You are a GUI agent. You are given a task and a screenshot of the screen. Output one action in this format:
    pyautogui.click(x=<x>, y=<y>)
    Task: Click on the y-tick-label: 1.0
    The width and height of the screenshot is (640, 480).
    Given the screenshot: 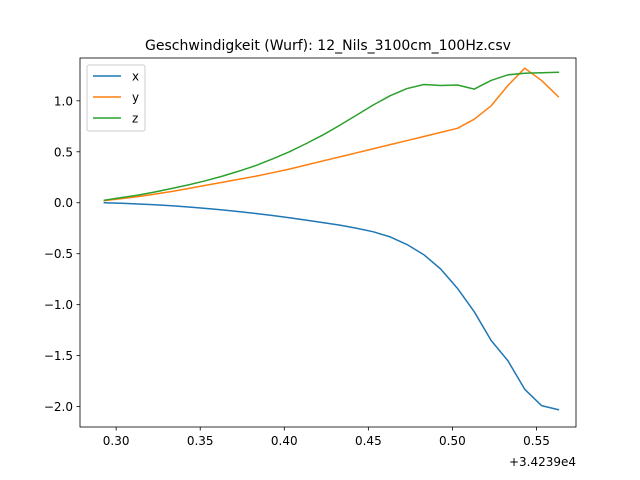 What is the action you would take?
    pyautogui.click(x=63, y=101)
    